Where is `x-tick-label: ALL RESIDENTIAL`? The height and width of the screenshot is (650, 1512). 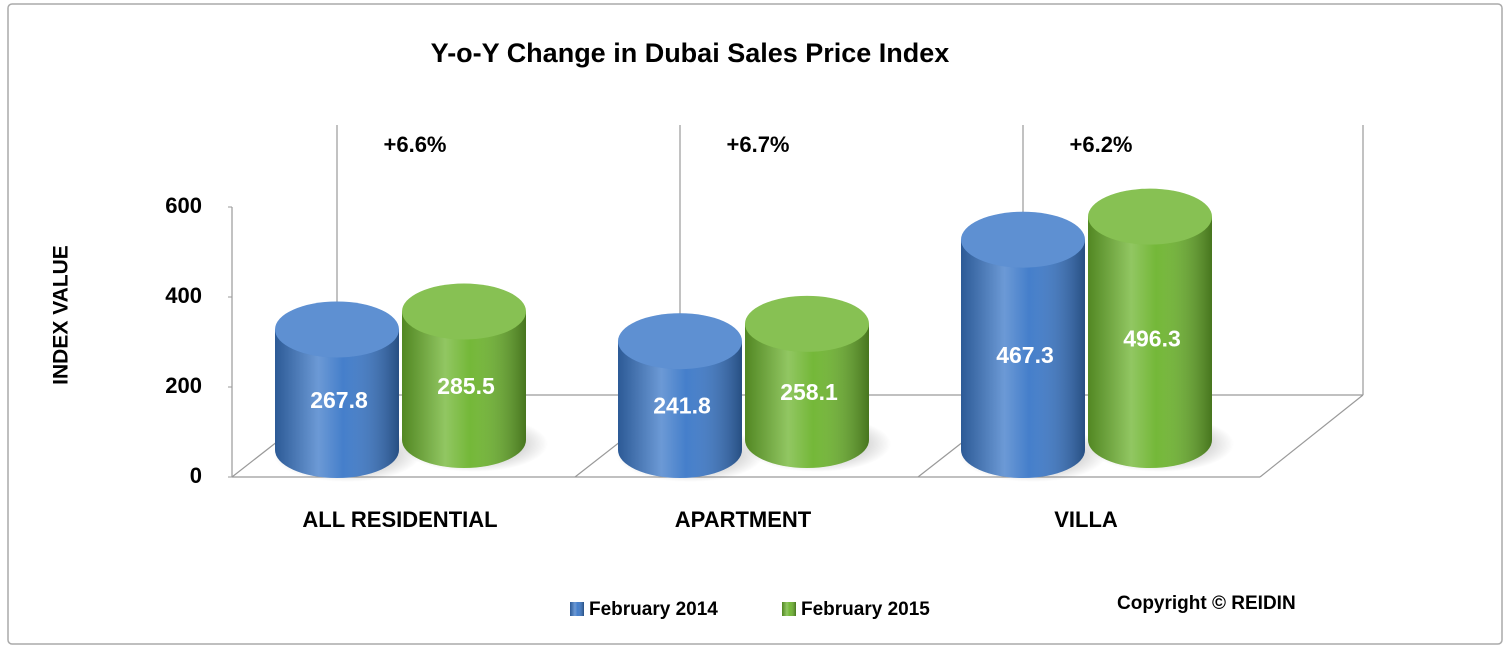 x-tick-label: ALL RESIDENTIAL is located at coordinates (399, 519).